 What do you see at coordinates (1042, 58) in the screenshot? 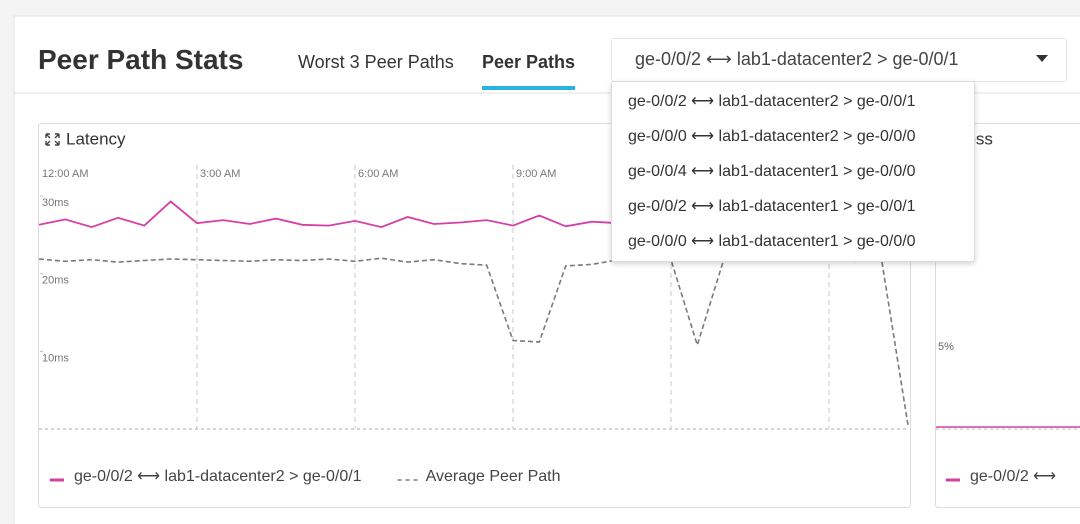
I see `dropdown-caret` at bounding box center [1042, 58].